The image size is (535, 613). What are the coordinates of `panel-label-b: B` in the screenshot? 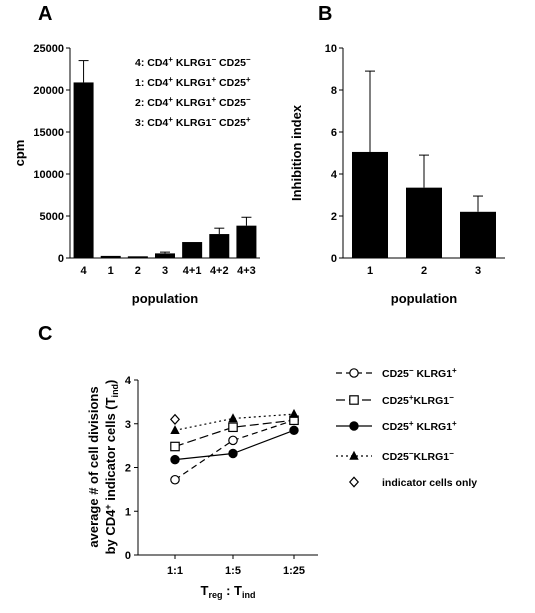 It's located at (325, 14).